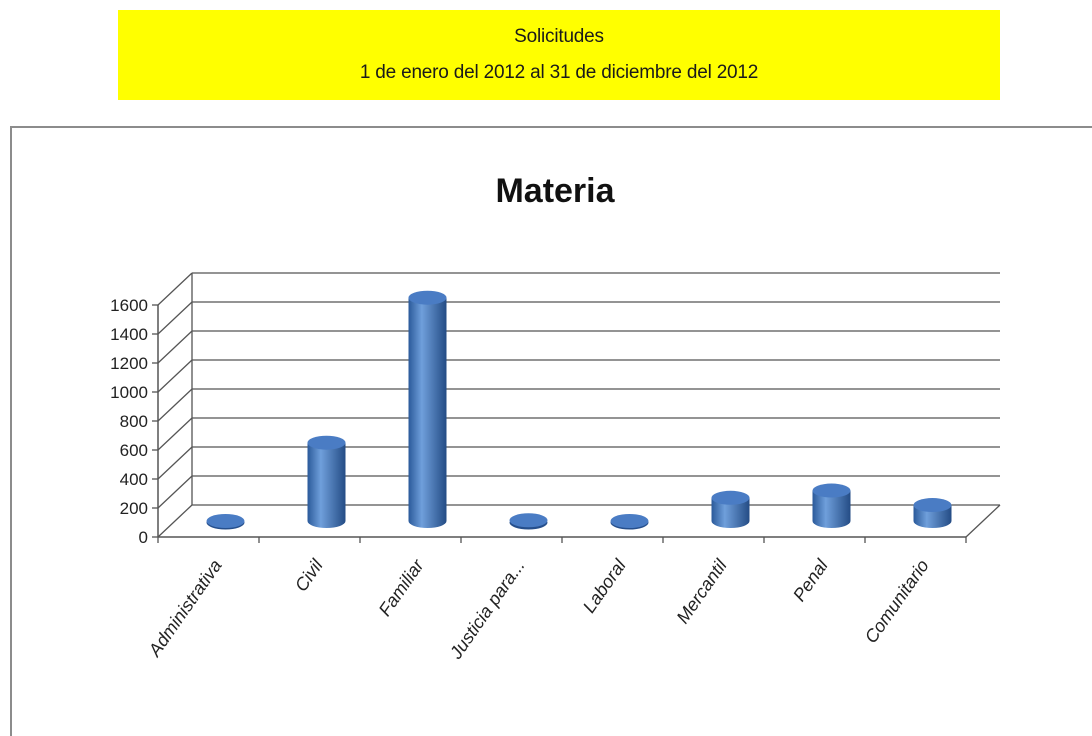 The height and width of the screenshot is (736, 1092). Describe the element at coordinates (555, 191) in the screenshot. I see `chart-title: Materia` at that location.